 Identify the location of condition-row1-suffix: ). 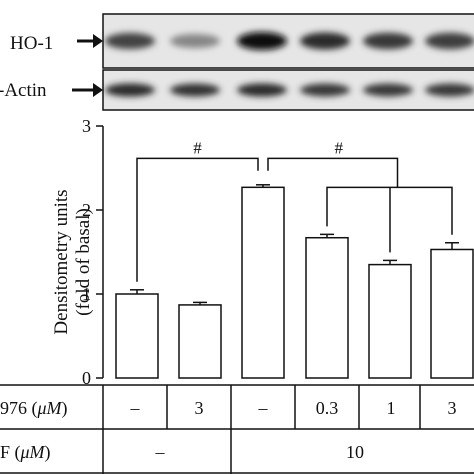
(64, 408).